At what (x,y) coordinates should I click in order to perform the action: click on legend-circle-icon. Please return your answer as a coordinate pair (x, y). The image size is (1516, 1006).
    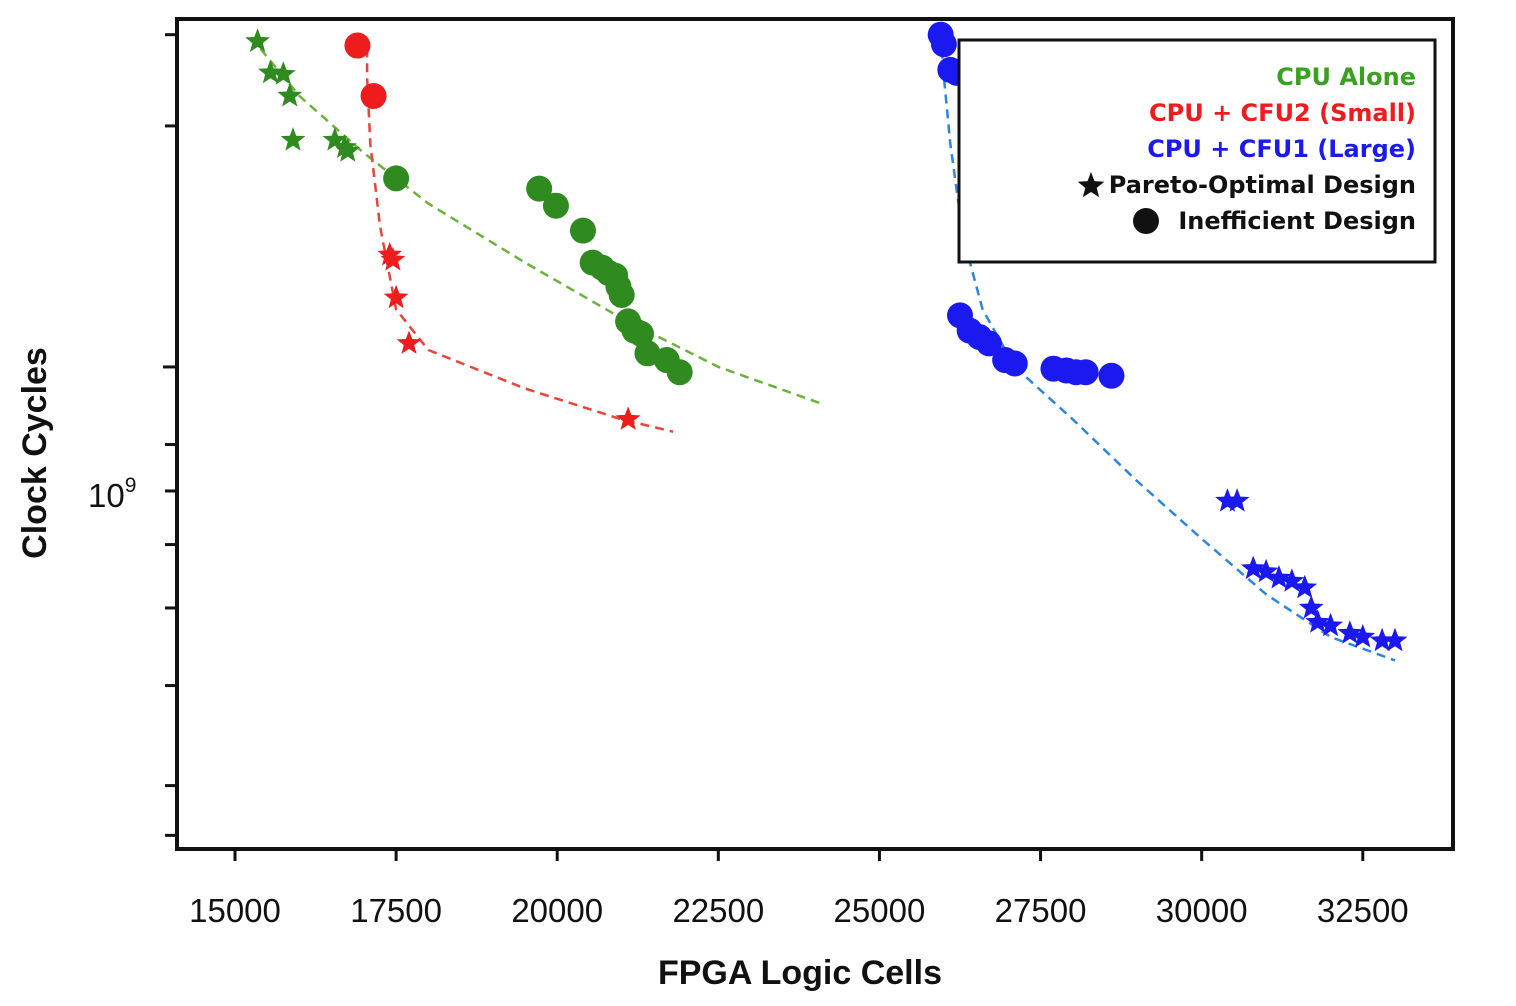
    Looking at the image, I should click on (1146, 221).